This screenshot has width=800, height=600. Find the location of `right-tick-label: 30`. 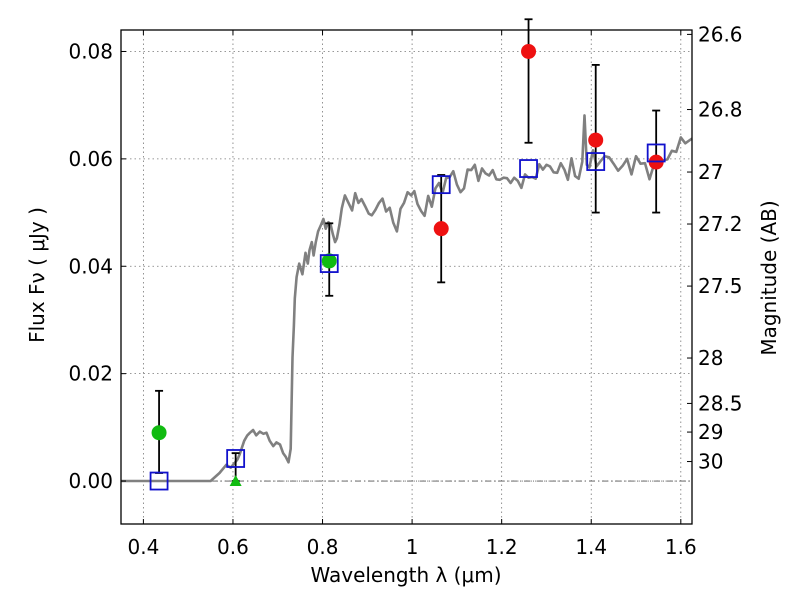

right-tick-label: 30 is located at coordinates (710, 462).